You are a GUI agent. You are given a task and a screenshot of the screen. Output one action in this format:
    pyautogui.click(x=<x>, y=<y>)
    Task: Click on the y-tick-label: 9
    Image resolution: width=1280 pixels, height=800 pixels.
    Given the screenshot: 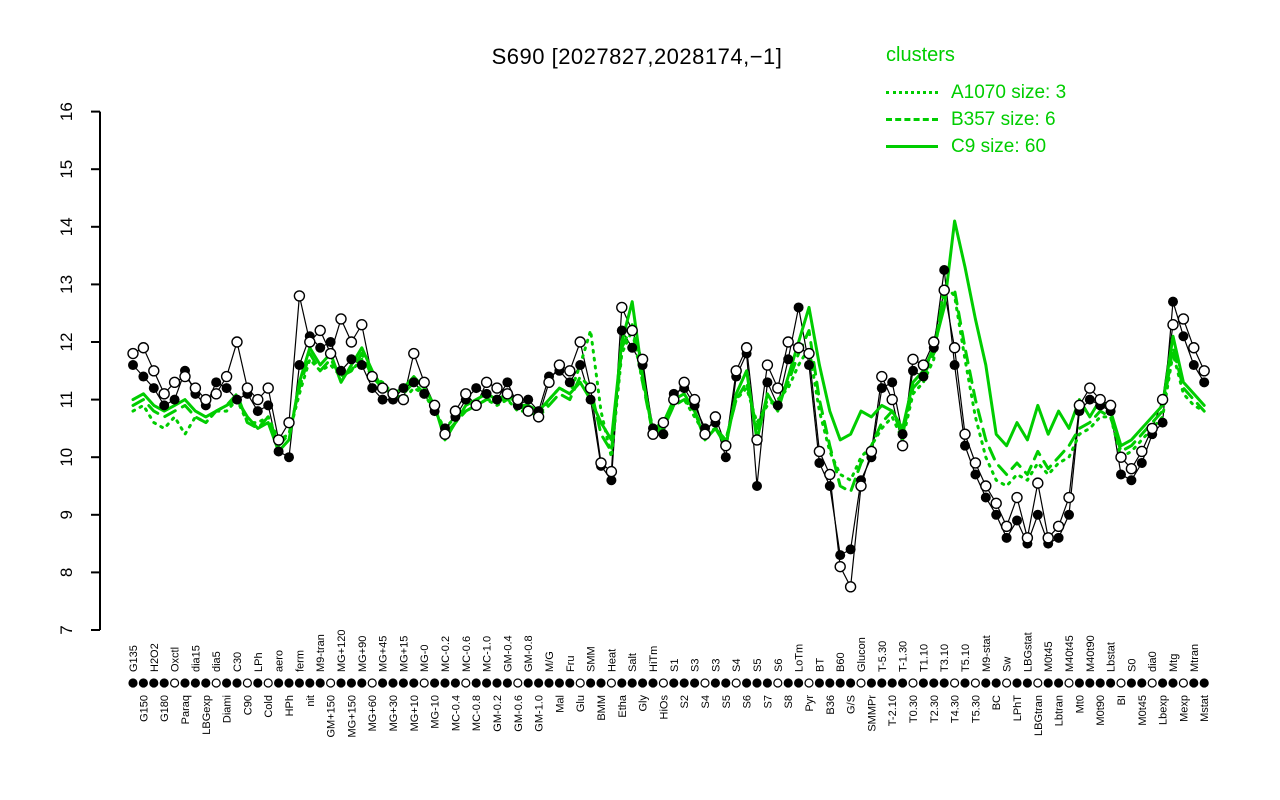 What is the action you would take?
    pyautogui.click(x=66, y=514)
    